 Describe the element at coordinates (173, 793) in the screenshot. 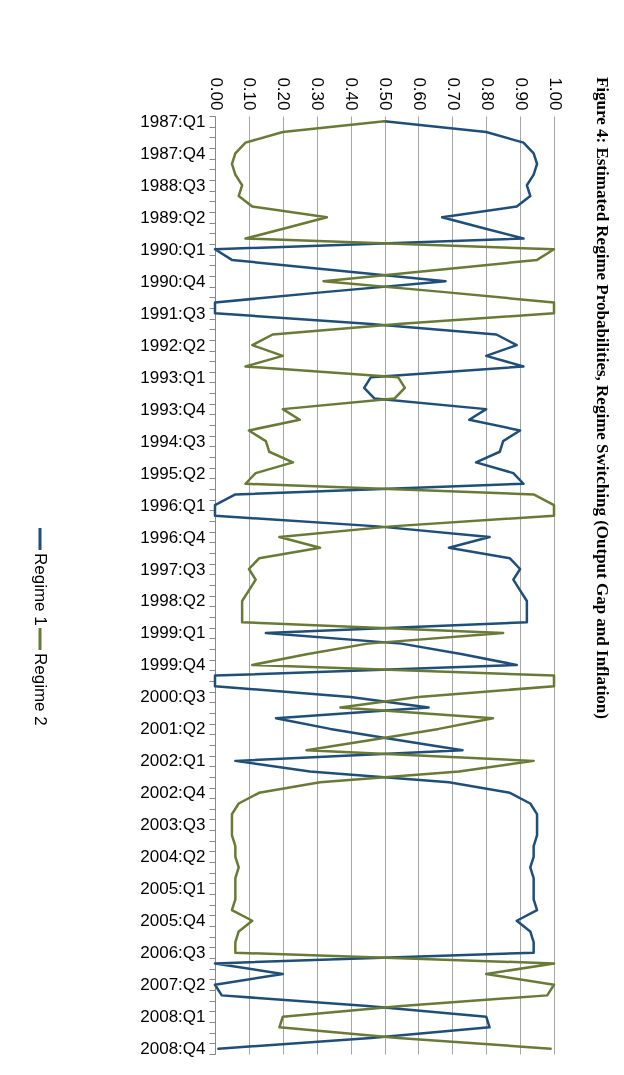

I see `y-tick-label: 2002:Q4` at that location.